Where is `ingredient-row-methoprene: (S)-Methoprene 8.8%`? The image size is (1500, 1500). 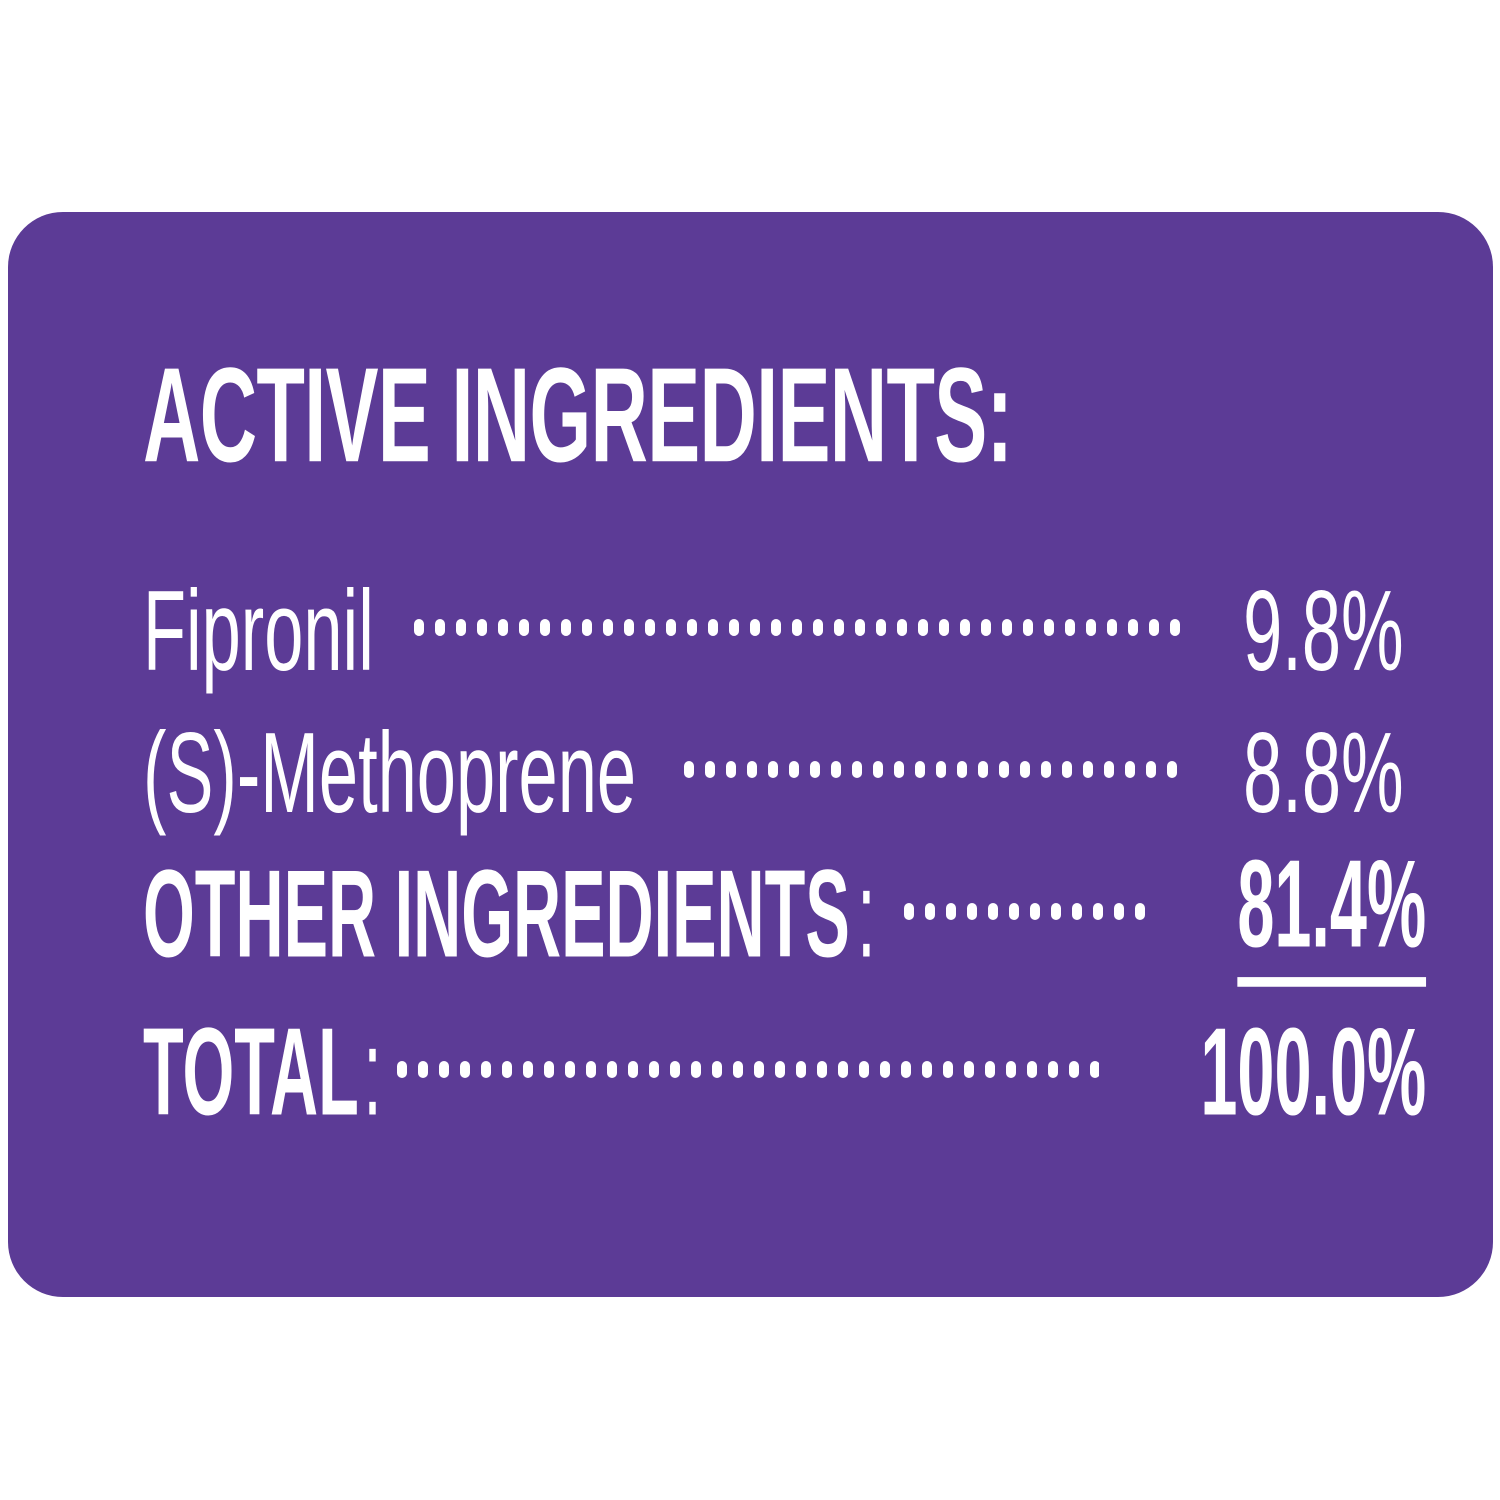 ingredient-row-methoprene: (S)-Methoprene 8.8% is located at coordinates (773, 772).